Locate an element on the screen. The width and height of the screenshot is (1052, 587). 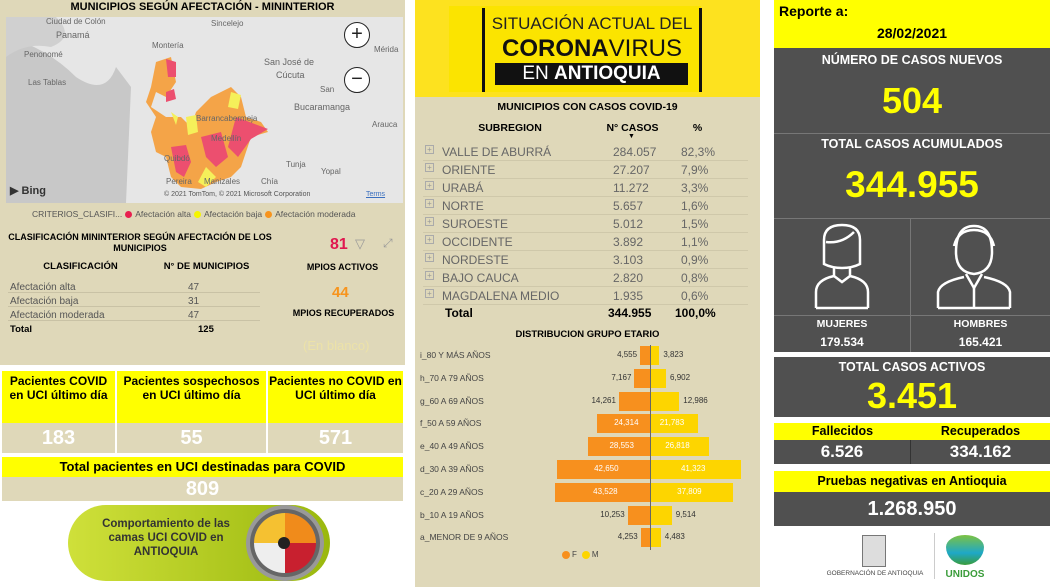
expand-icon: ⤢ is located at coordinates (388, 243).